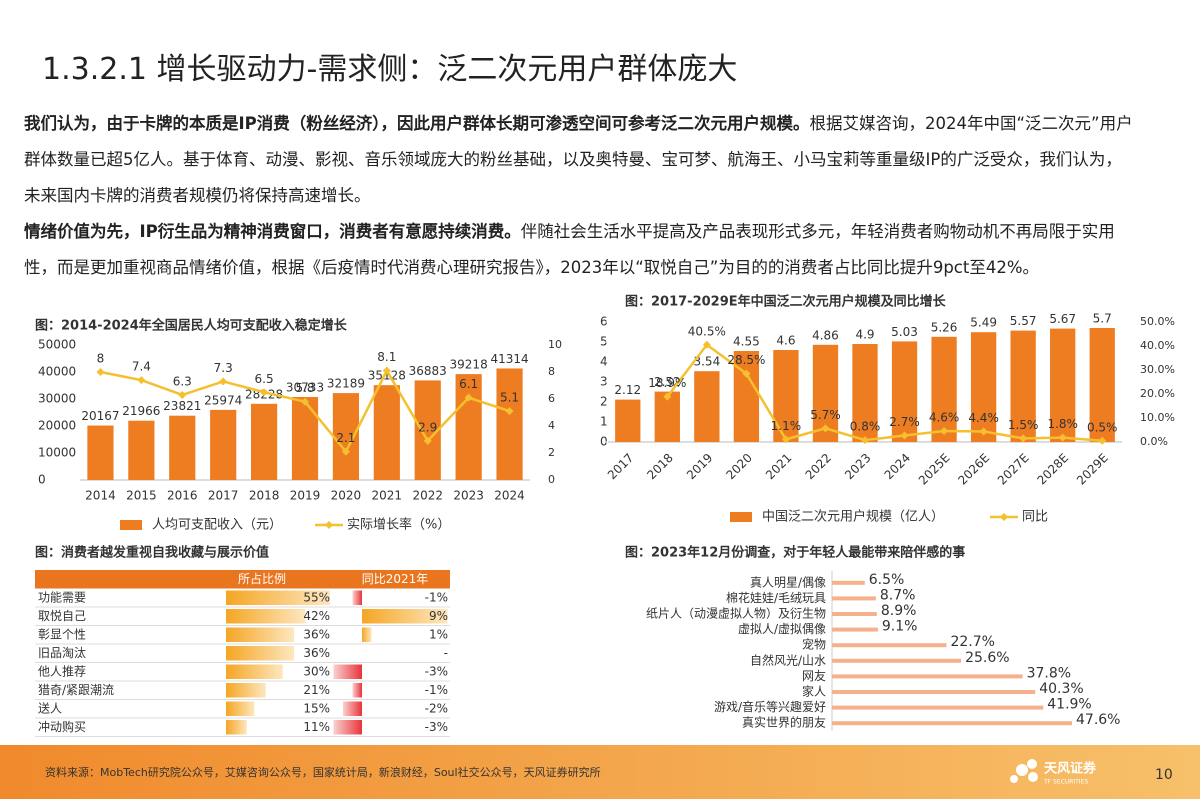 The image size is (1200, 799). Describe the element at coordinates (944, 327) in the screenshot. I see `bar-label: 5.26` at that location.